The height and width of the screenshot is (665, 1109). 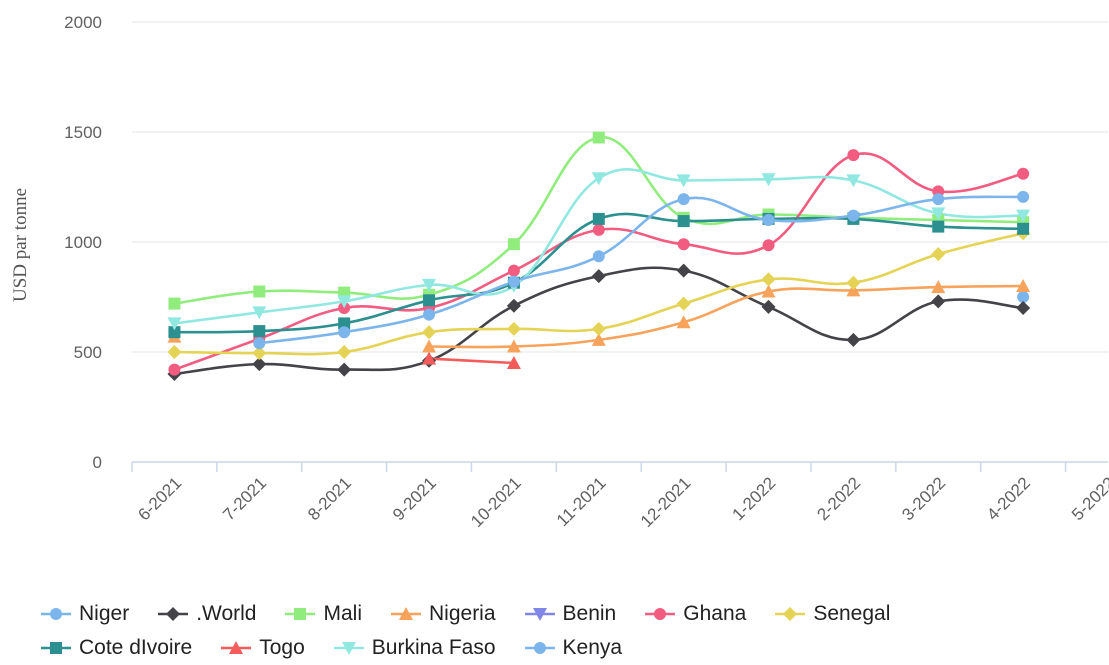 I want to click on x-tick-label: 1-2022, so click(x=753, y=498).